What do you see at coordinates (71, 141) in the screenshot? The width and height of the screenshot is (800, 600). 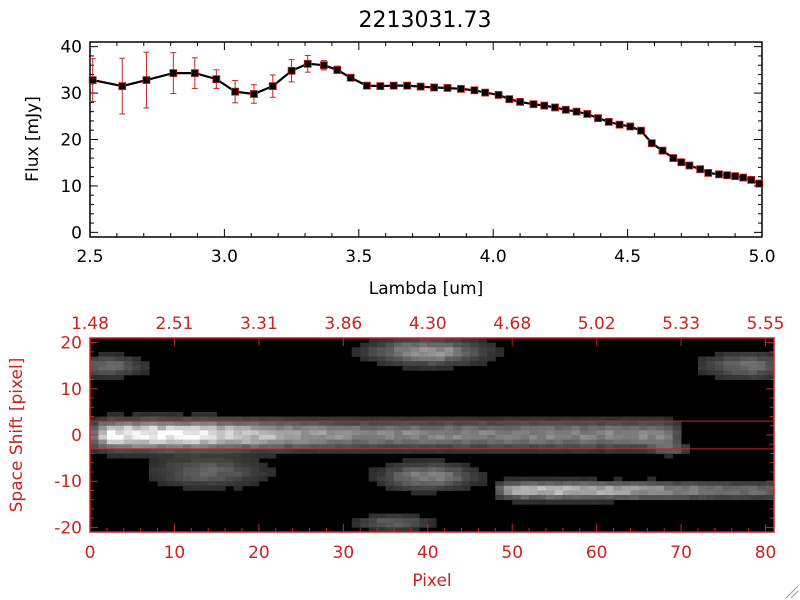 I see `y-tick-label: 20` at bounding box center [71, 141].